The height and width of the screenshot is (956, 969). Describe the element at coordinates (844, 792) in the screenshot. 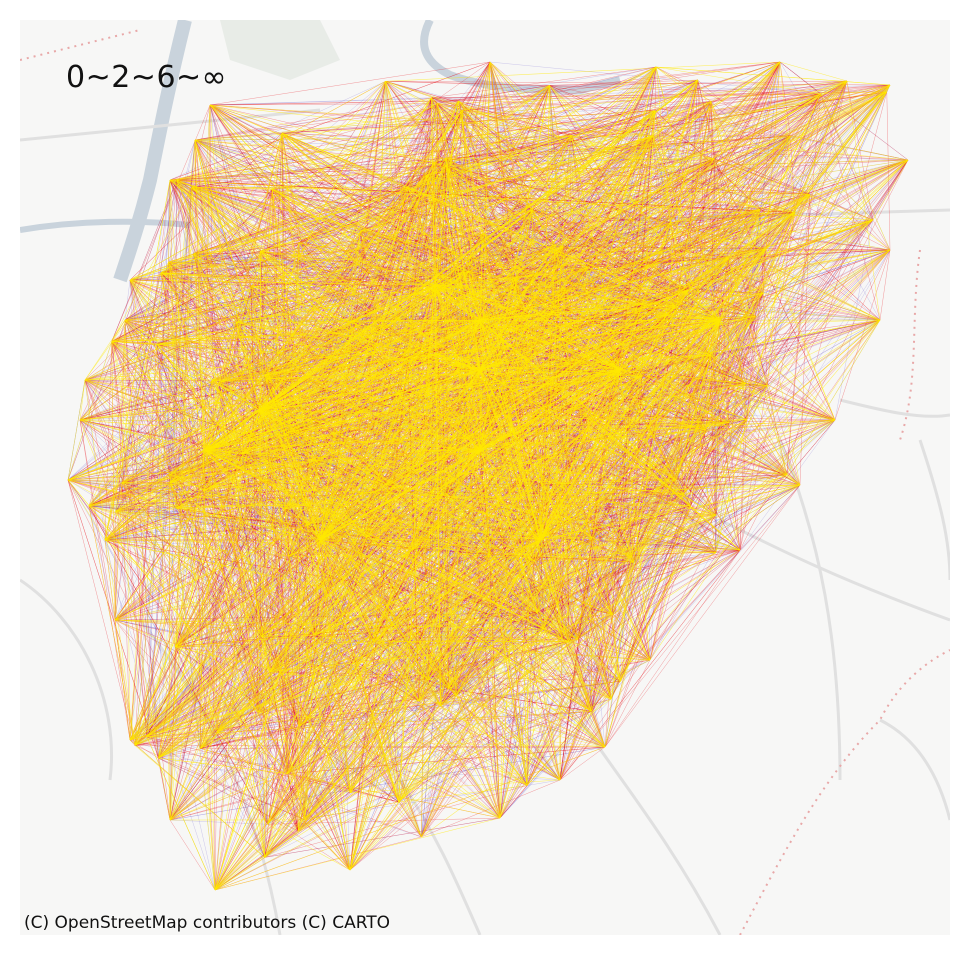

I see `boundary-southeast` at that location.